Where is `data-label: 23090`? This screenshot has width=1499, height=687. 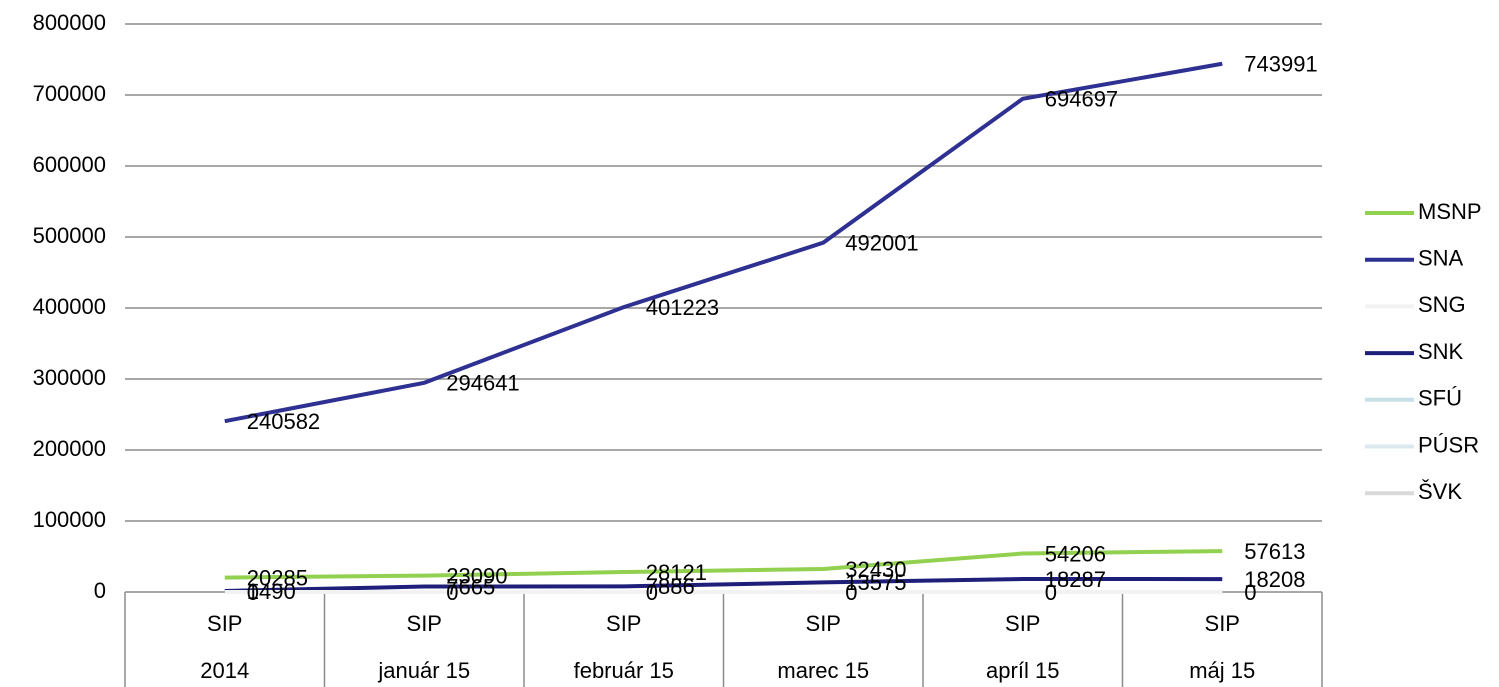 data-label: 23090 is located at coordinates (476, 575).